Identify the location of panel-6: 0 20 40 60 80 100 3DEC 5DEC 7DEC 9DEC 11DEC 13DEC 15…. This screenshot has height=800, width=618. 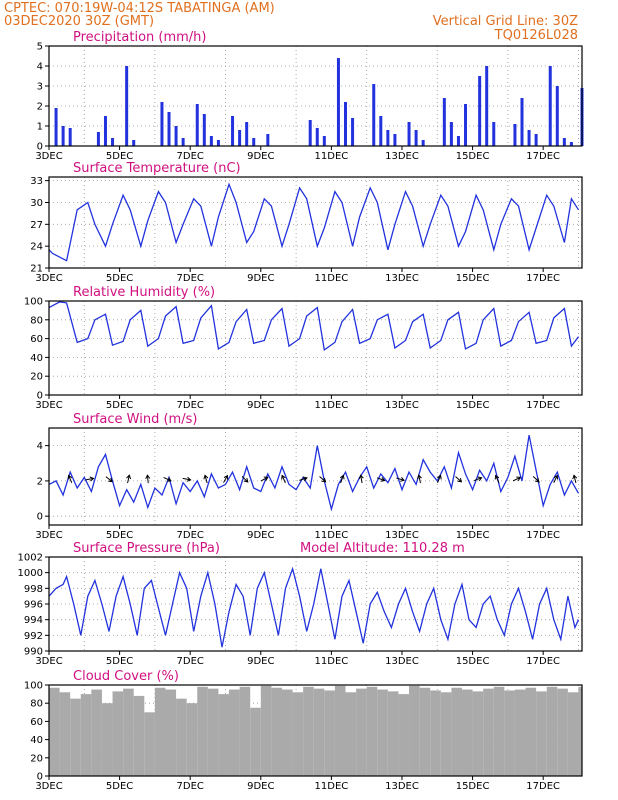
(303, 730).